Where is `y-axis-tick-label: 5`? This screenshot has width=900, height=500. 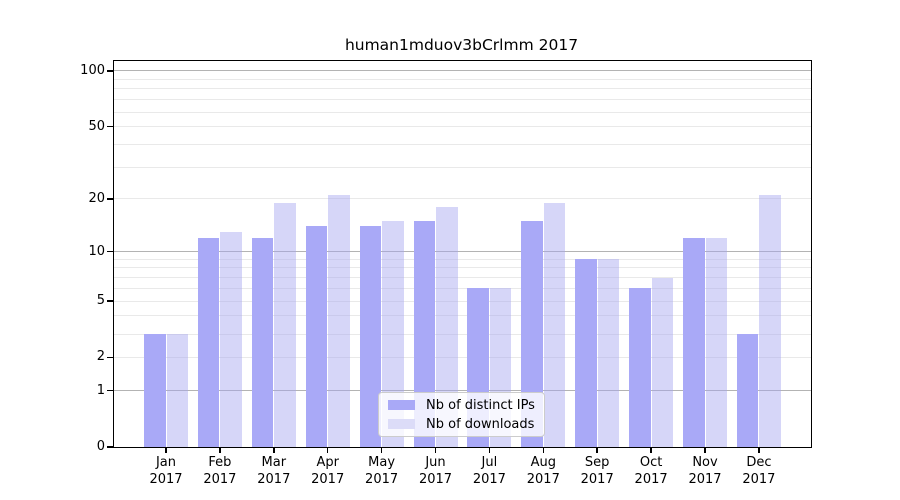
y-axis-tick-label: 5 is located at coordinates (100, 301).